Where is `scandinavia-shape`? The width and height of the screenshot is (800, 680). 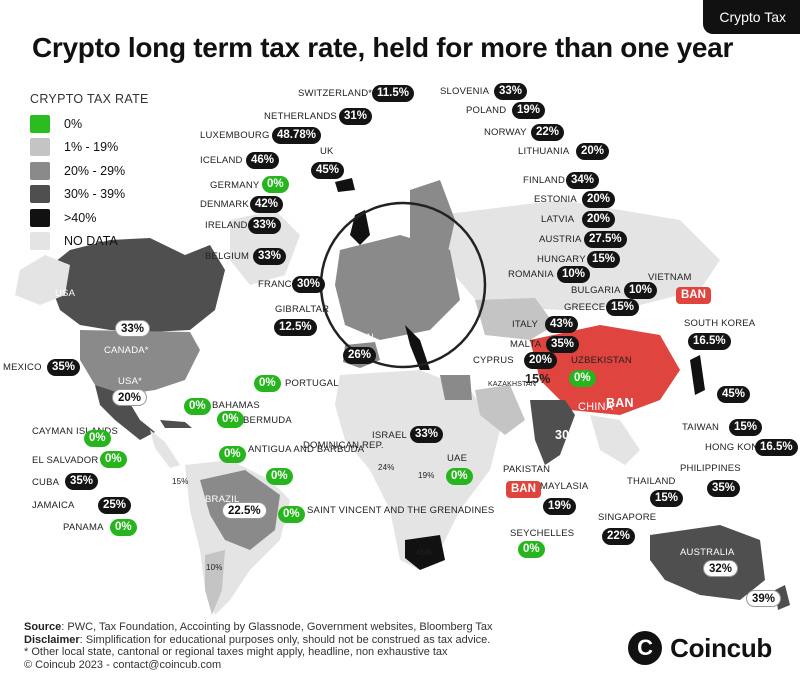 scandinavia-shape is located at coordinates (432, 227).